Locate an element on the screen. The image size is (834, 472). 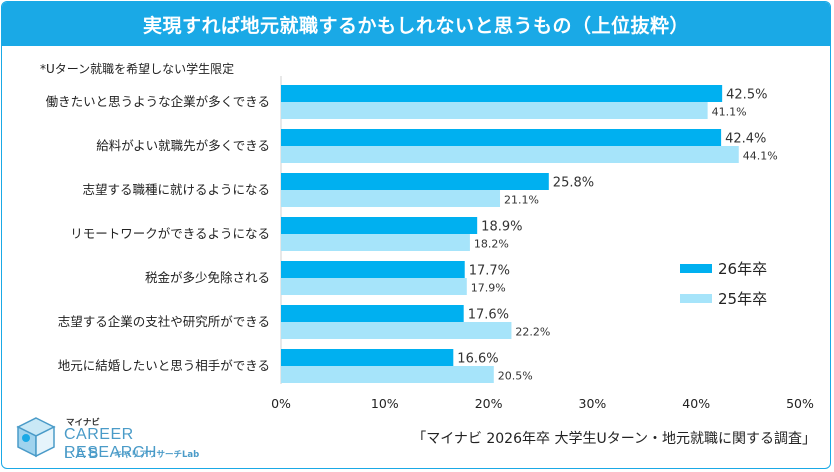
chart-note: *Uターン就職を希望しない学生限定 is located at coordinates (137, 69).